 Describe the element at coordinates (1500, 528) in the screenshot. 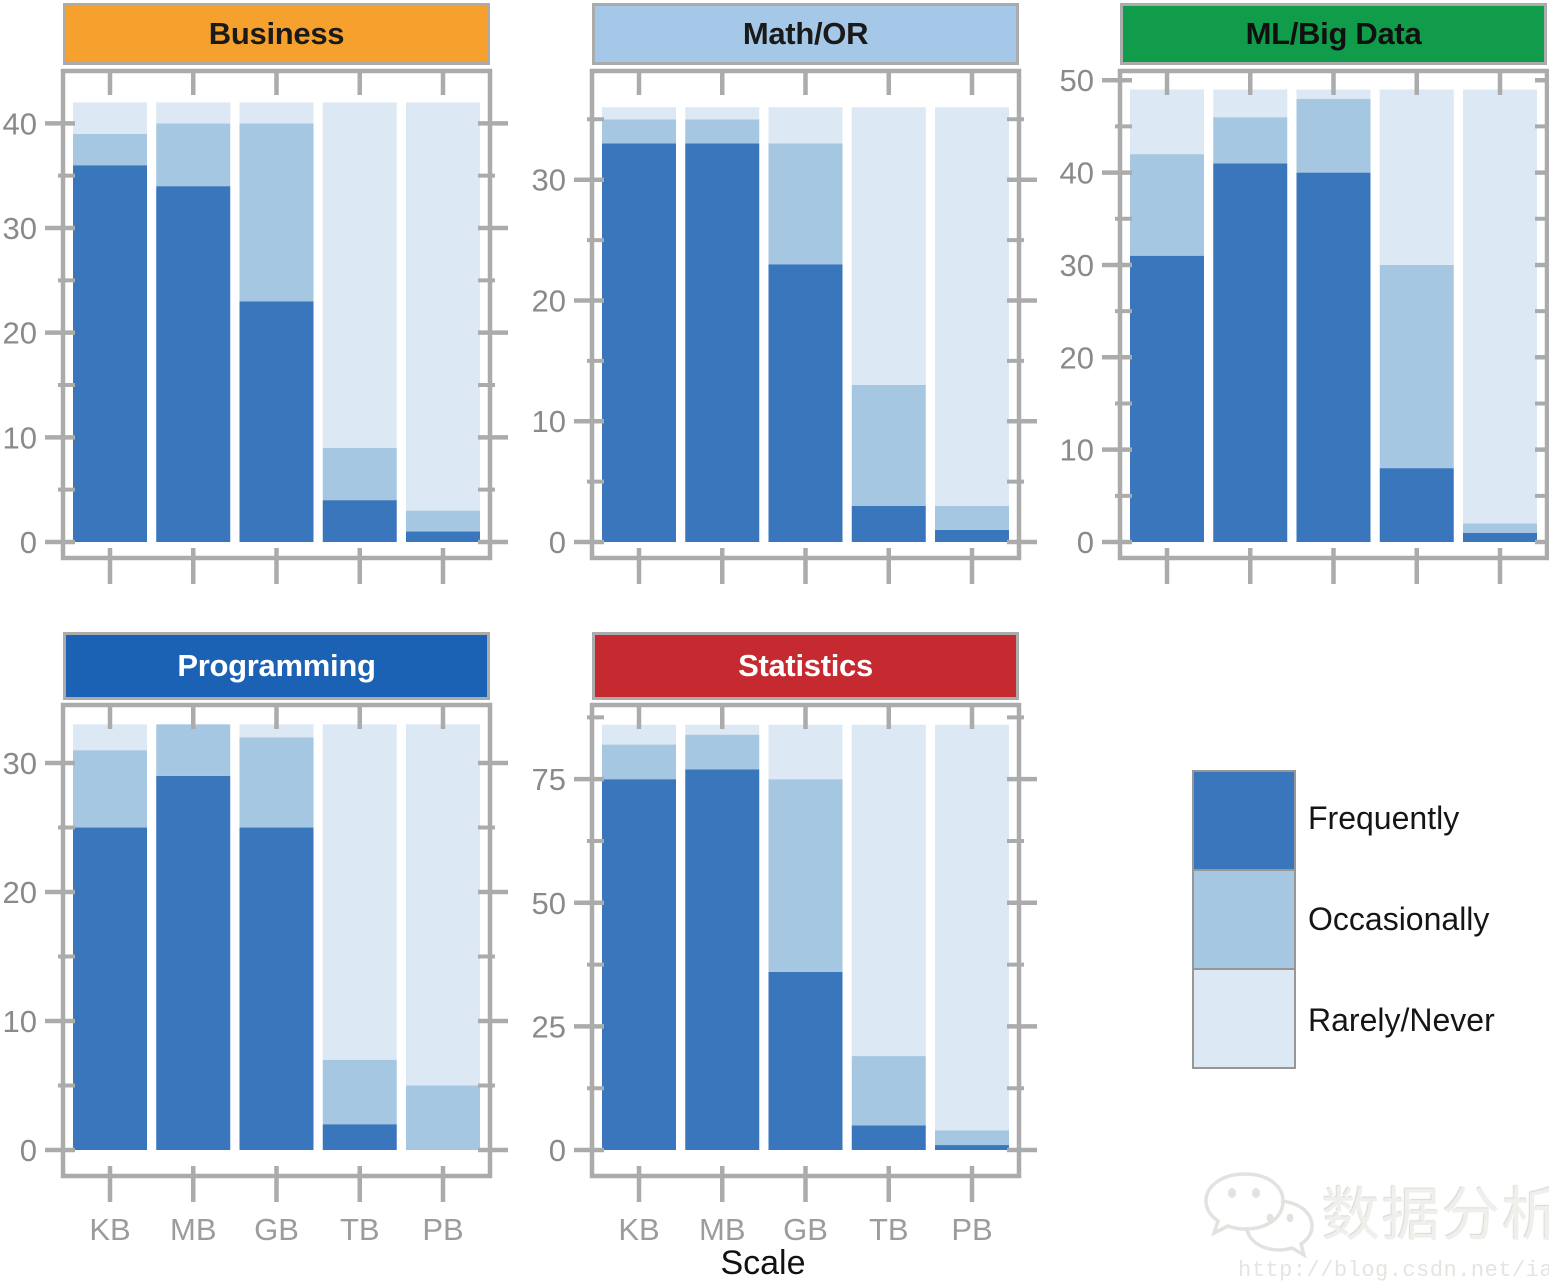

I see `bar-segment-occasionally-pb-ml` at that location.